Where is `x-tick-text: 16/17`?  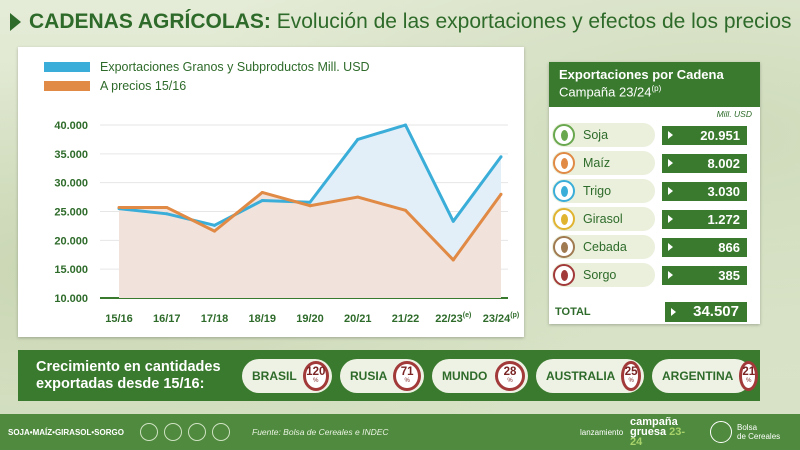 x-tick-text: 16/17 is located at coordinates (167, 319).